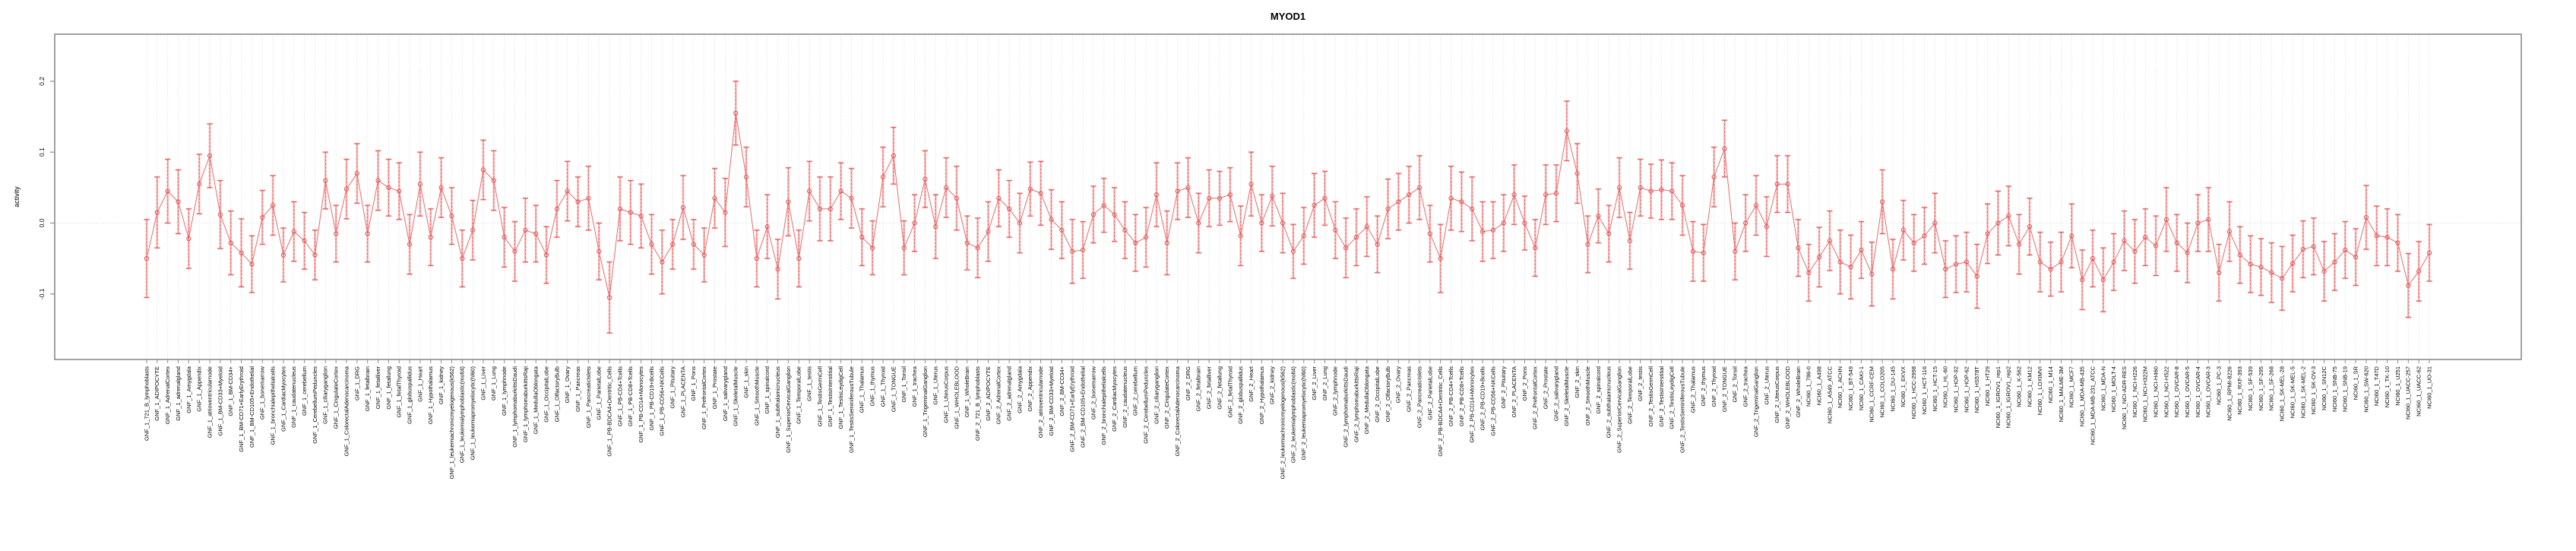 The image size is (2576, 551). I want to click on x-tick-label: NCI60_1_HCC-2998, so click(1914, 393).